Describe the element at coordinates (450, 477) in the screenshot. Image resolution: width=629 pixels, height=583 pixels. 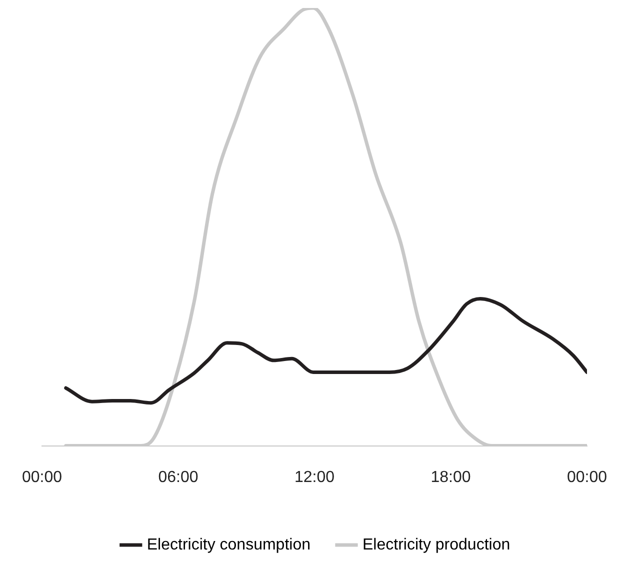
I see `x-tick-label: 18:00` at that location.